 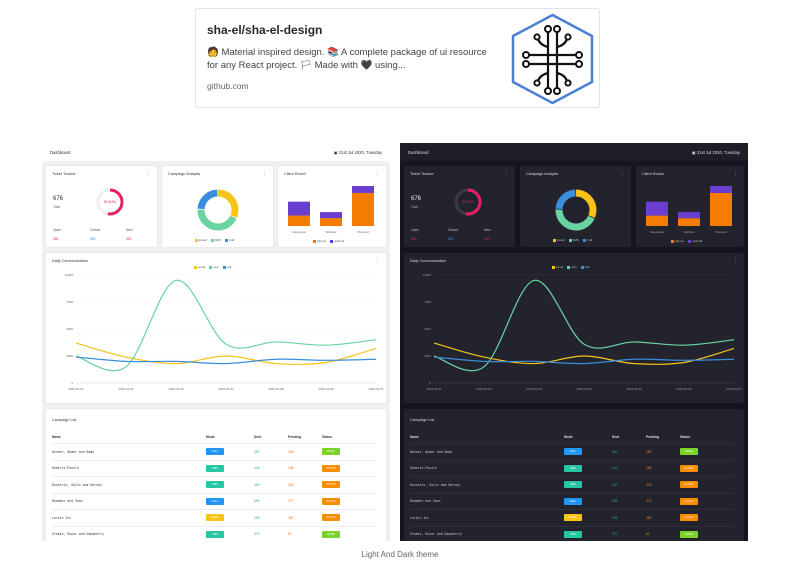 What do you see at coordinates (689, 232) in the screenshot?
I see `bar-category-label: Website` at bounding box center [689, 232].